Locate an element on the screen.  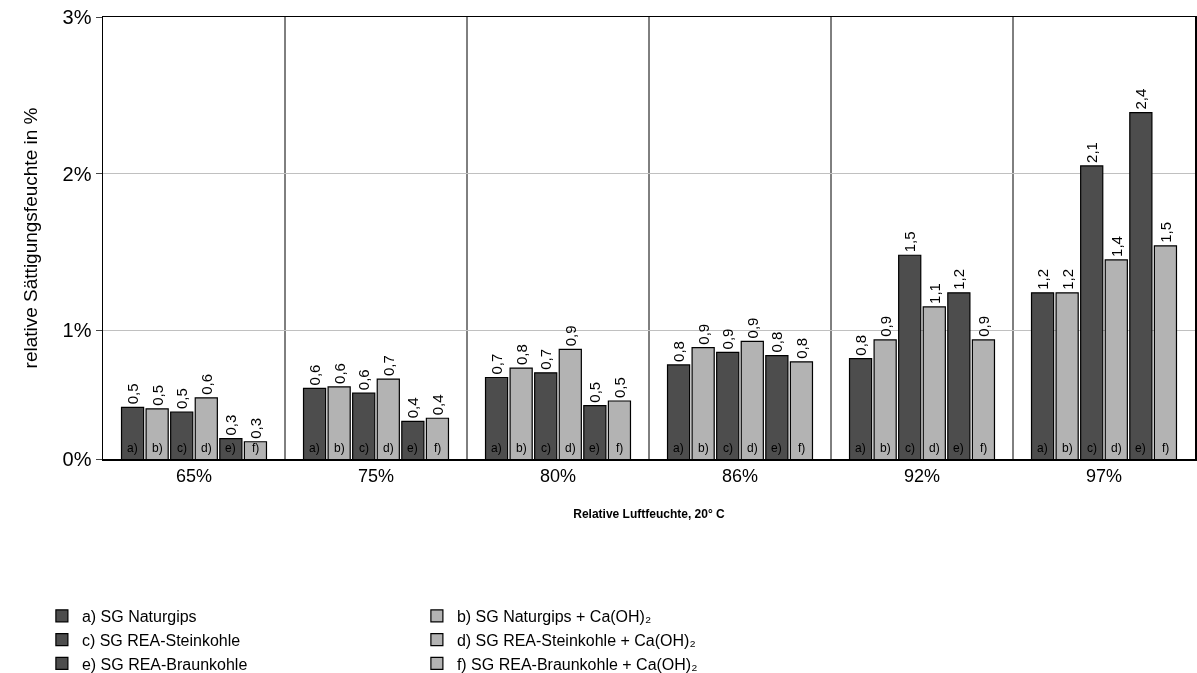
y-axis-title: relative Sättigungsfeuchte in % is located at coordinates (30, 238).